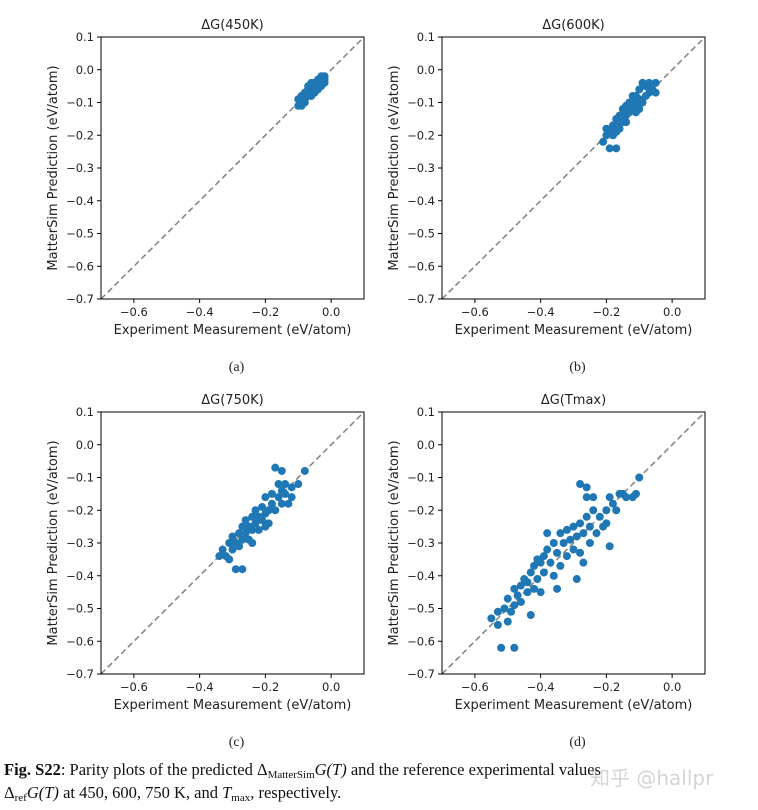 This screenshot has height=810, width=758. Describe the element at coordinates (200, 687) in the screenshot. I see `x-tick-label: −0.4` at that location.